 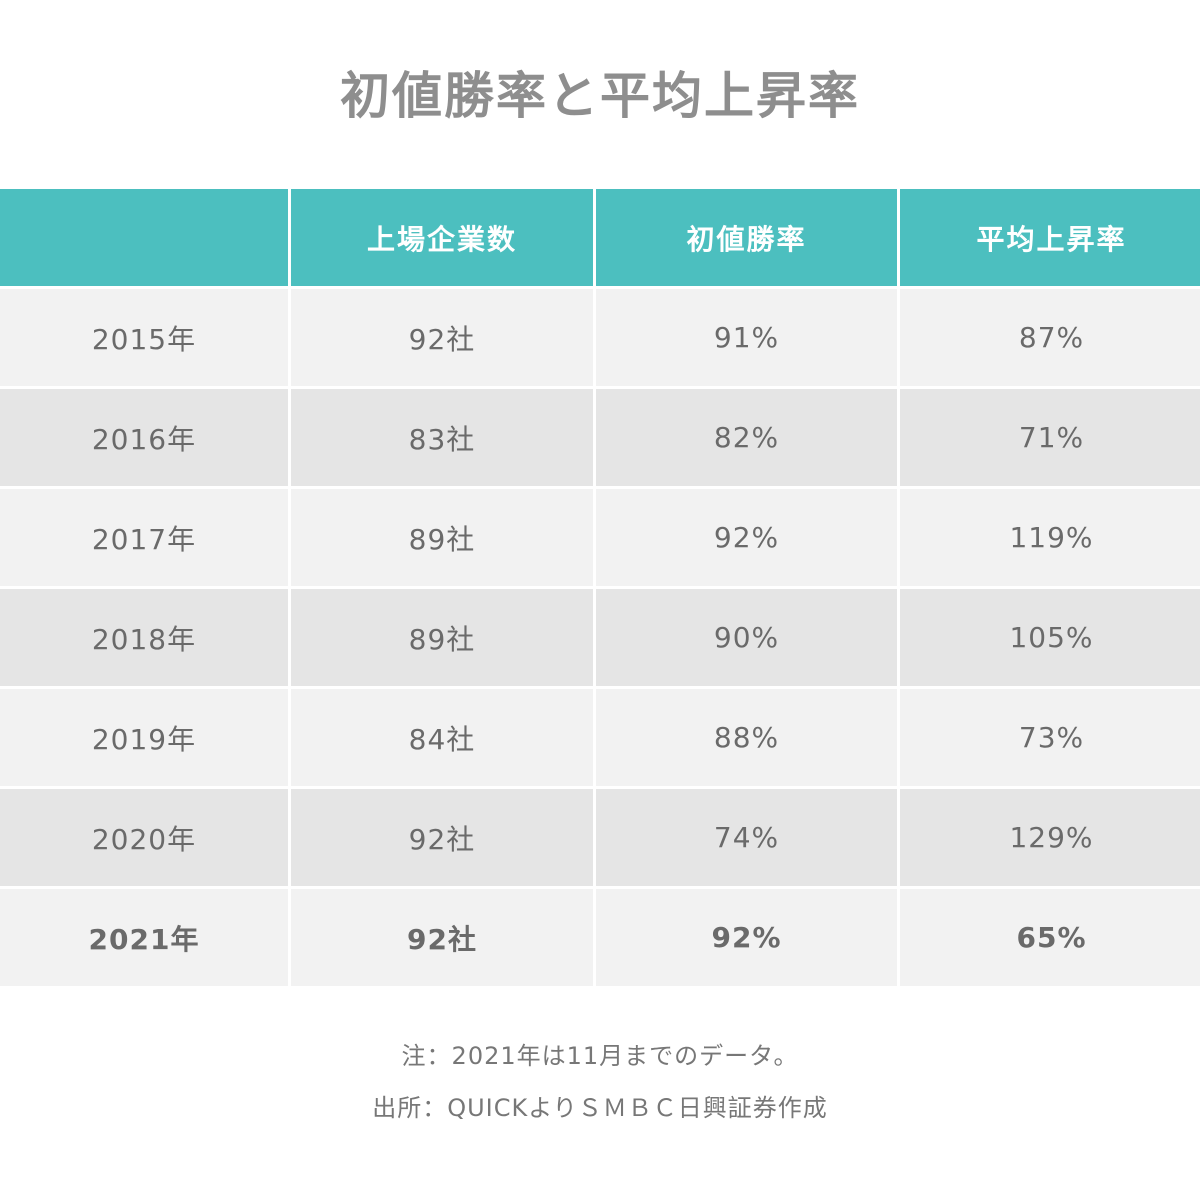 I want to click on cell-average-rise-rate: 65%, so click(x=1050, y=937).